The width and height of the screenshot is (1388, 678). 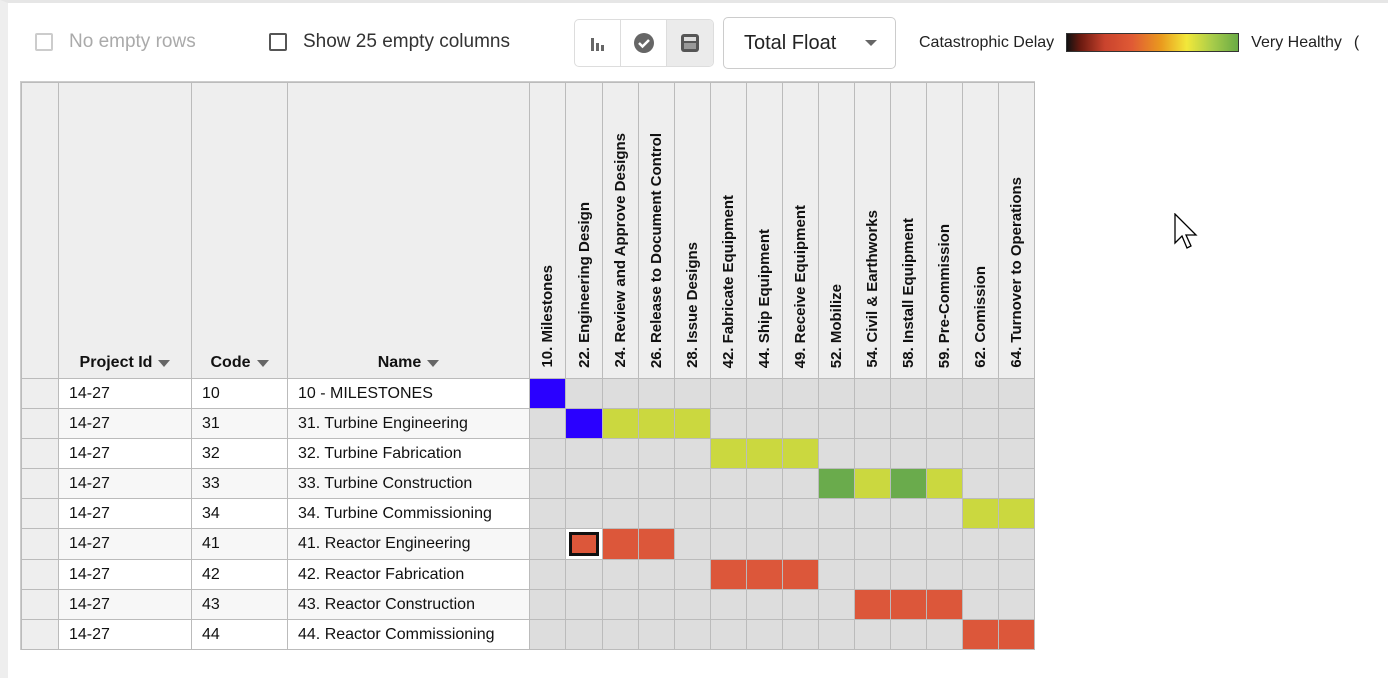 What do you see at coordinates (944, 230) in the screenshot?
I see `activity-column-header: 59. Pre-Commission` at bounding box center [944, 230].